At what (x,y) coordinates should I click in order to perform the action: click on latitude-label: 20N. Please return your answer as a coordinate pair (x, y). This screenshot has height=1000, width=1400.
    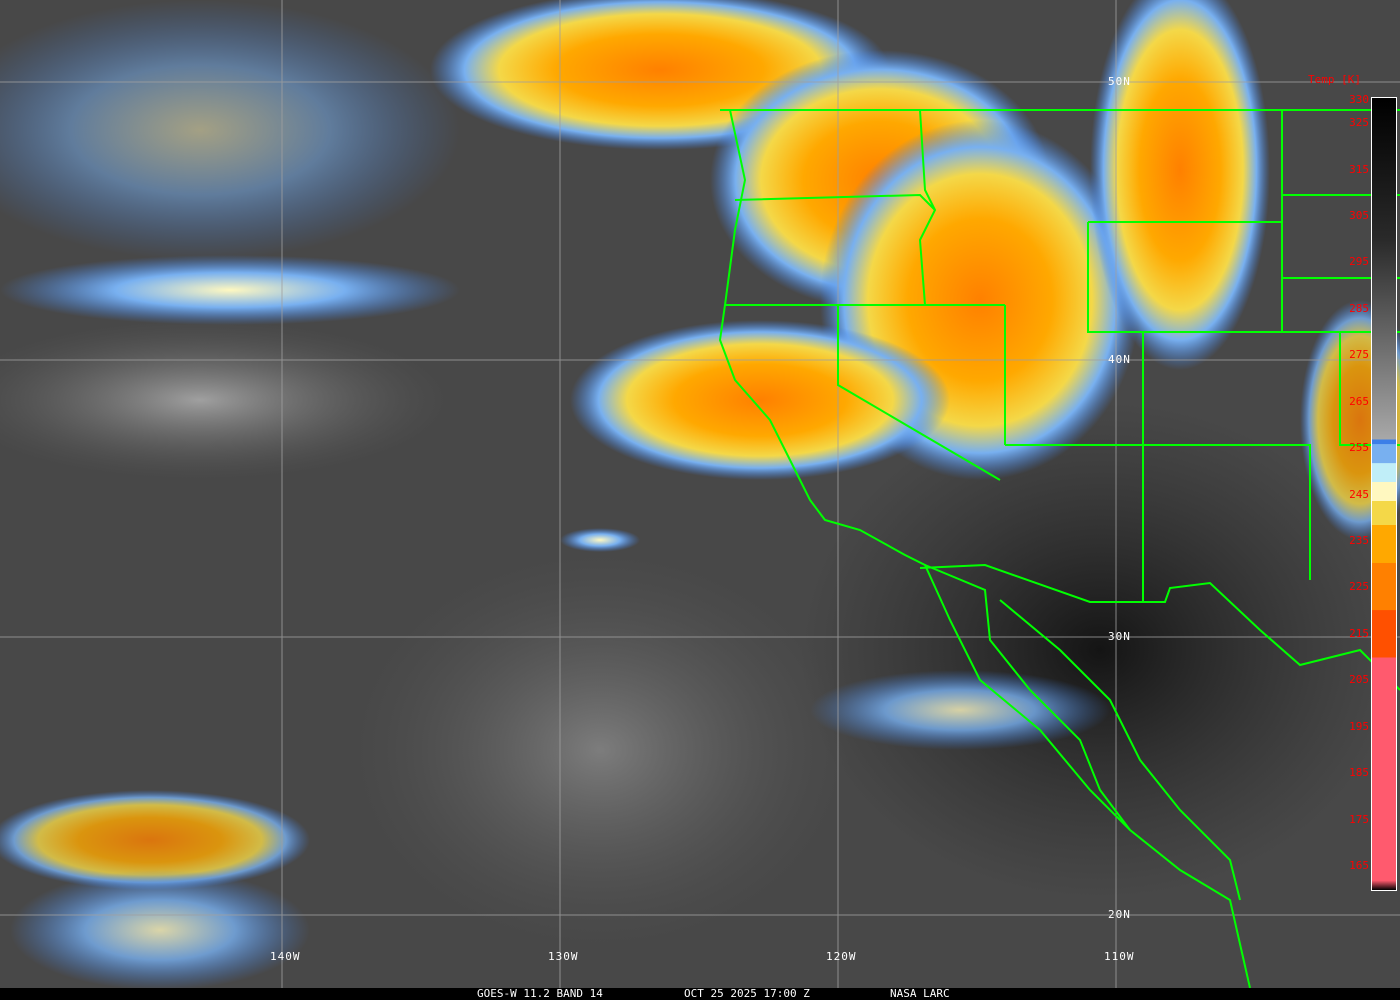
    Looking at the image, I should click on (1119, 914).